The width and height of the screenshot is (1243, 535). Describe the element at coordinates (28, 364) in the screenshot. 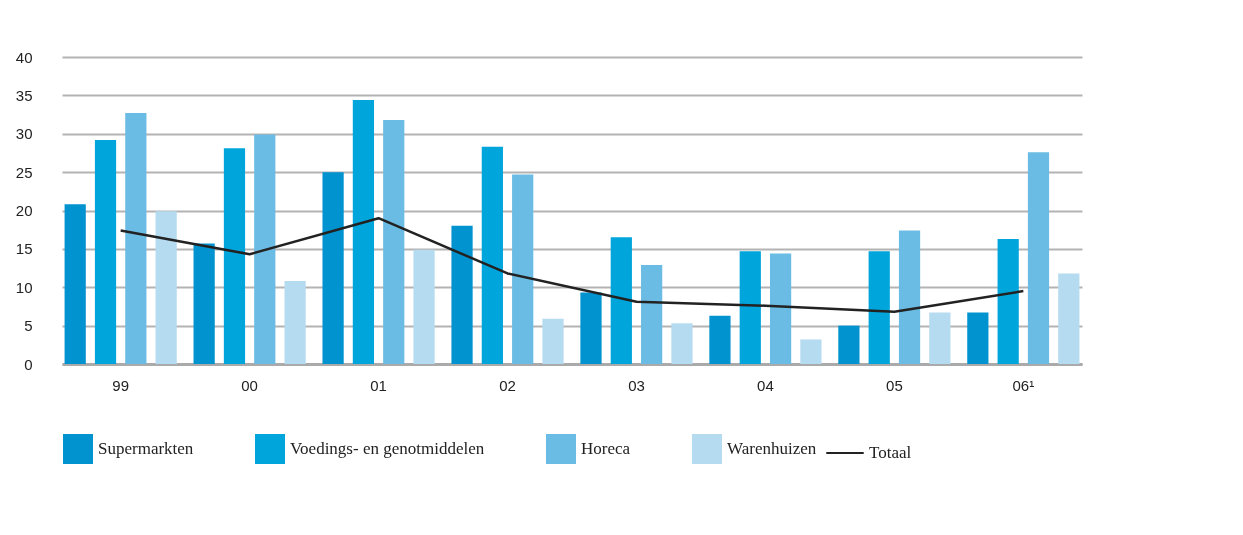

I see `y-tick-label: 0` at that location.